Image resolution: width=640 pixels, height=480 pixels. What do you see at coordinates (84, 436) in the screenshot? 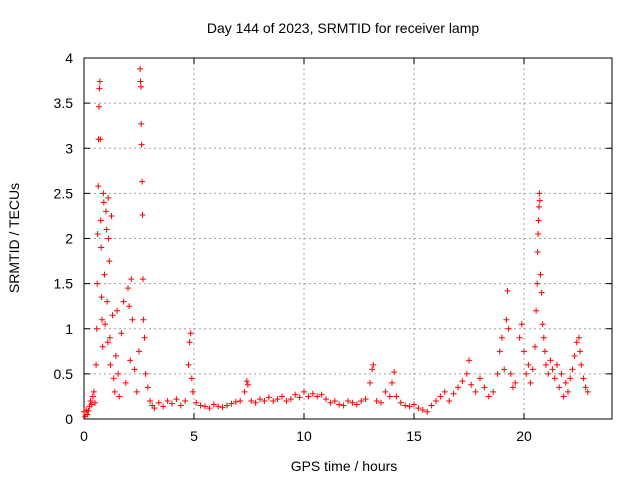
I see `x-tick-label: 0` at bounding box center [84, 436].